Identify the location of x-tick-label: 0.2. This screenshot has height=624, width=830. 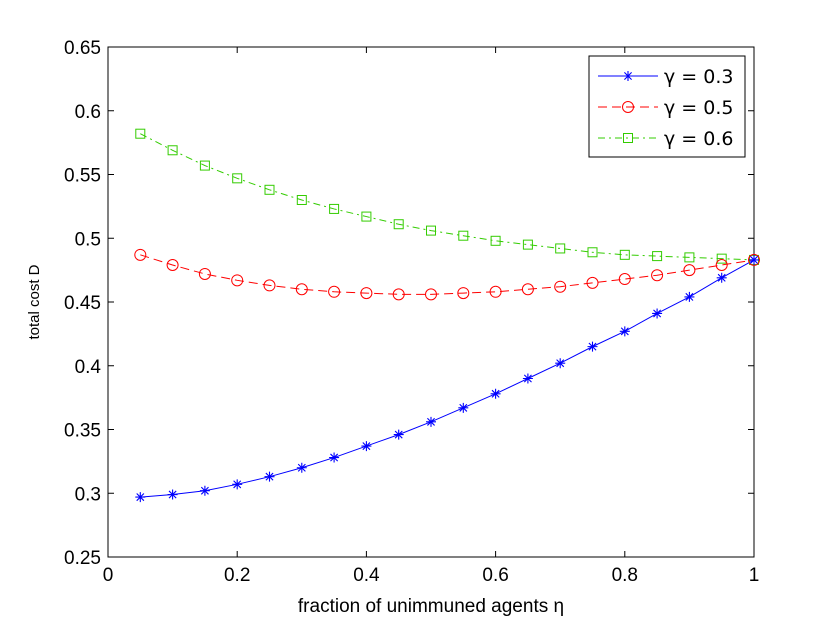
(237, 575).